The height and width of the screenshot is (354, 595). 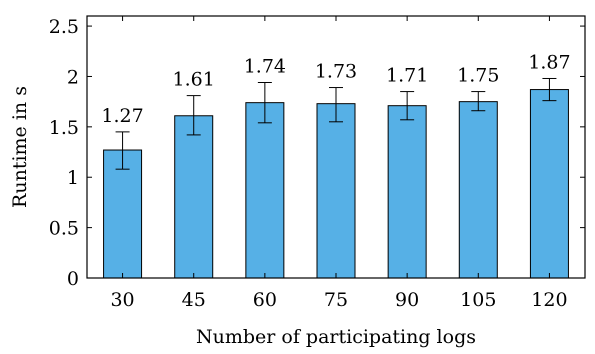 I want to click on y-axis-label: Runtime in s, so click(x=20, y=147).